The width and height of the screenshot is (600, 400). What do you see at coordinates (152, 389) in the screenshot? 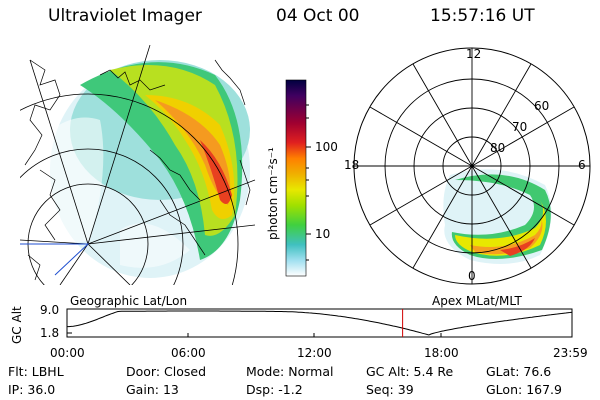
I see `info-gain: Gain: 13` at bounding box center [152, 389].